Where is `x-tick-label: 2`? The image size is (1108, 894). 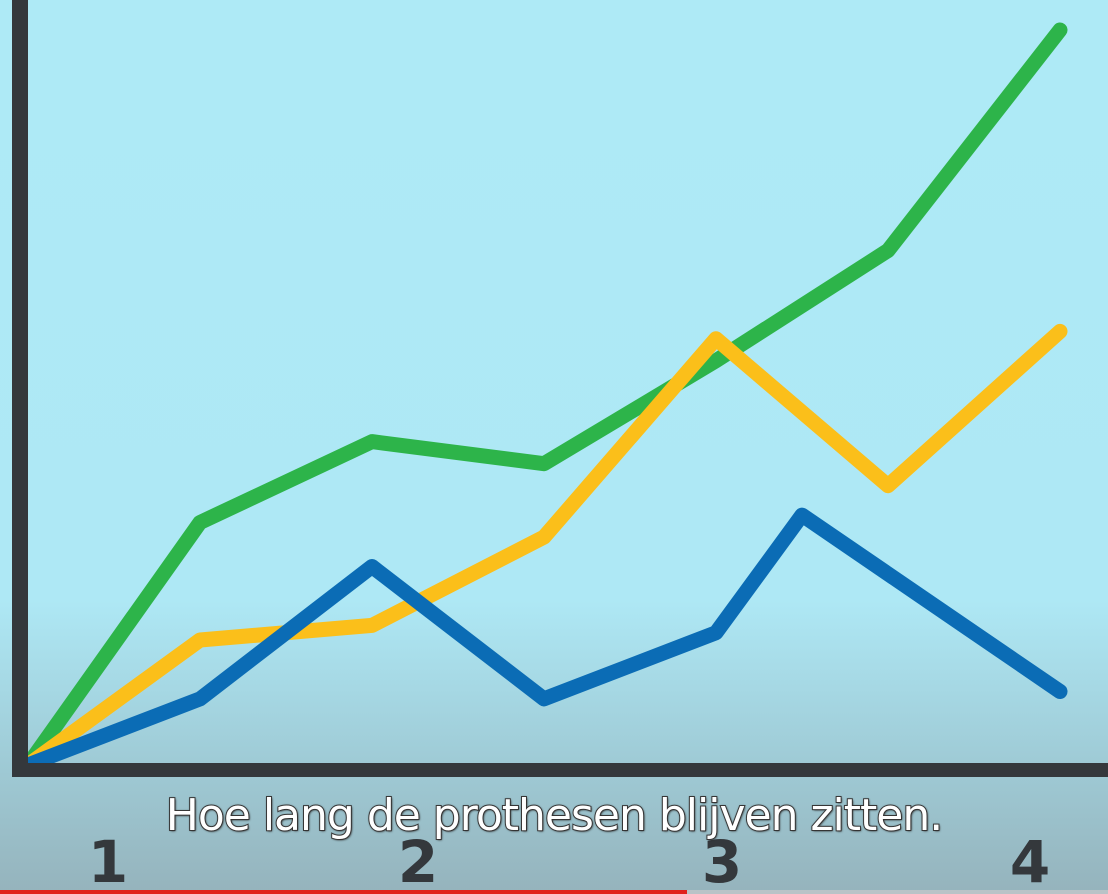 x-tick-label: 2 is located at coordinates (418, 861).